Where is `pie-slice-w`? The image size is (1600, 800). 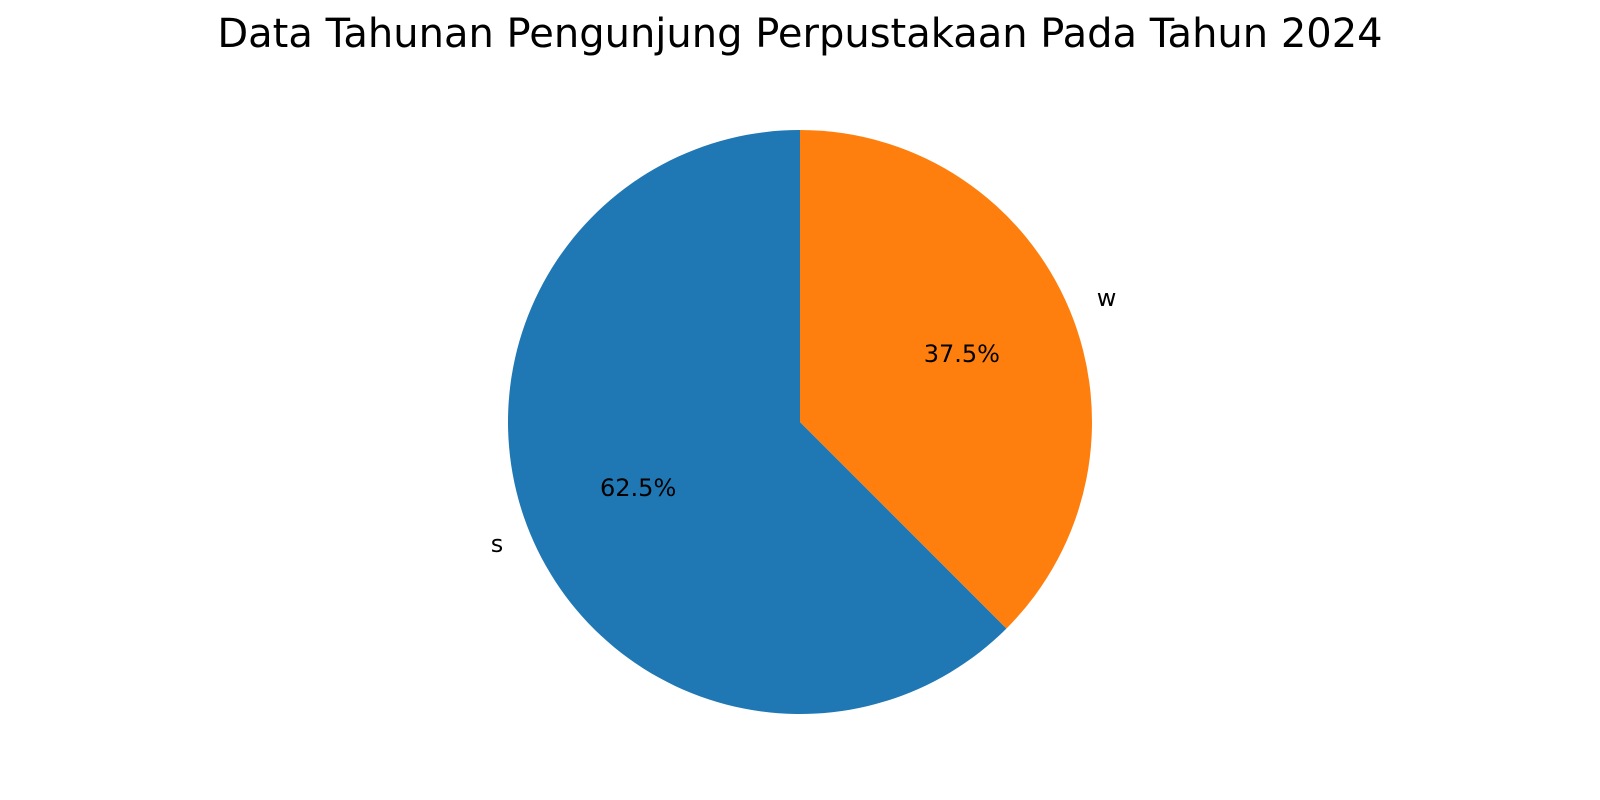
pie-slice-w is located at coordinates (946, 379).